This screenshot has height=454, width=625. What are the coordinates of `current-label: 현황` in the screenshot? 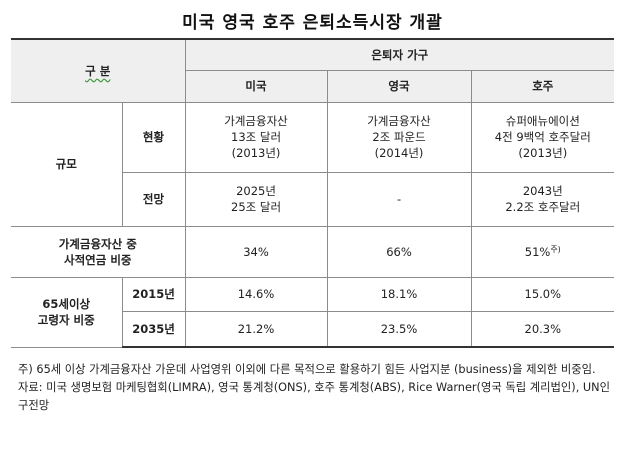 It's located at (153, 137).